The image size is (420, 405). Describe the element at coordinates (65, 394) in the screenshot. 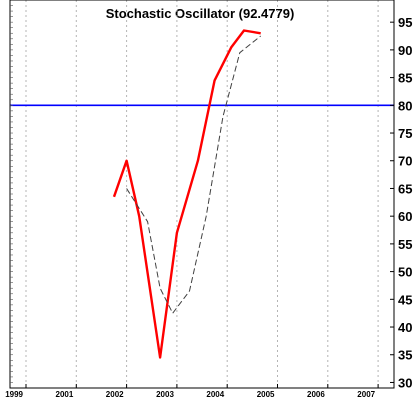

I see `x-tick-label: 2001` at that location.